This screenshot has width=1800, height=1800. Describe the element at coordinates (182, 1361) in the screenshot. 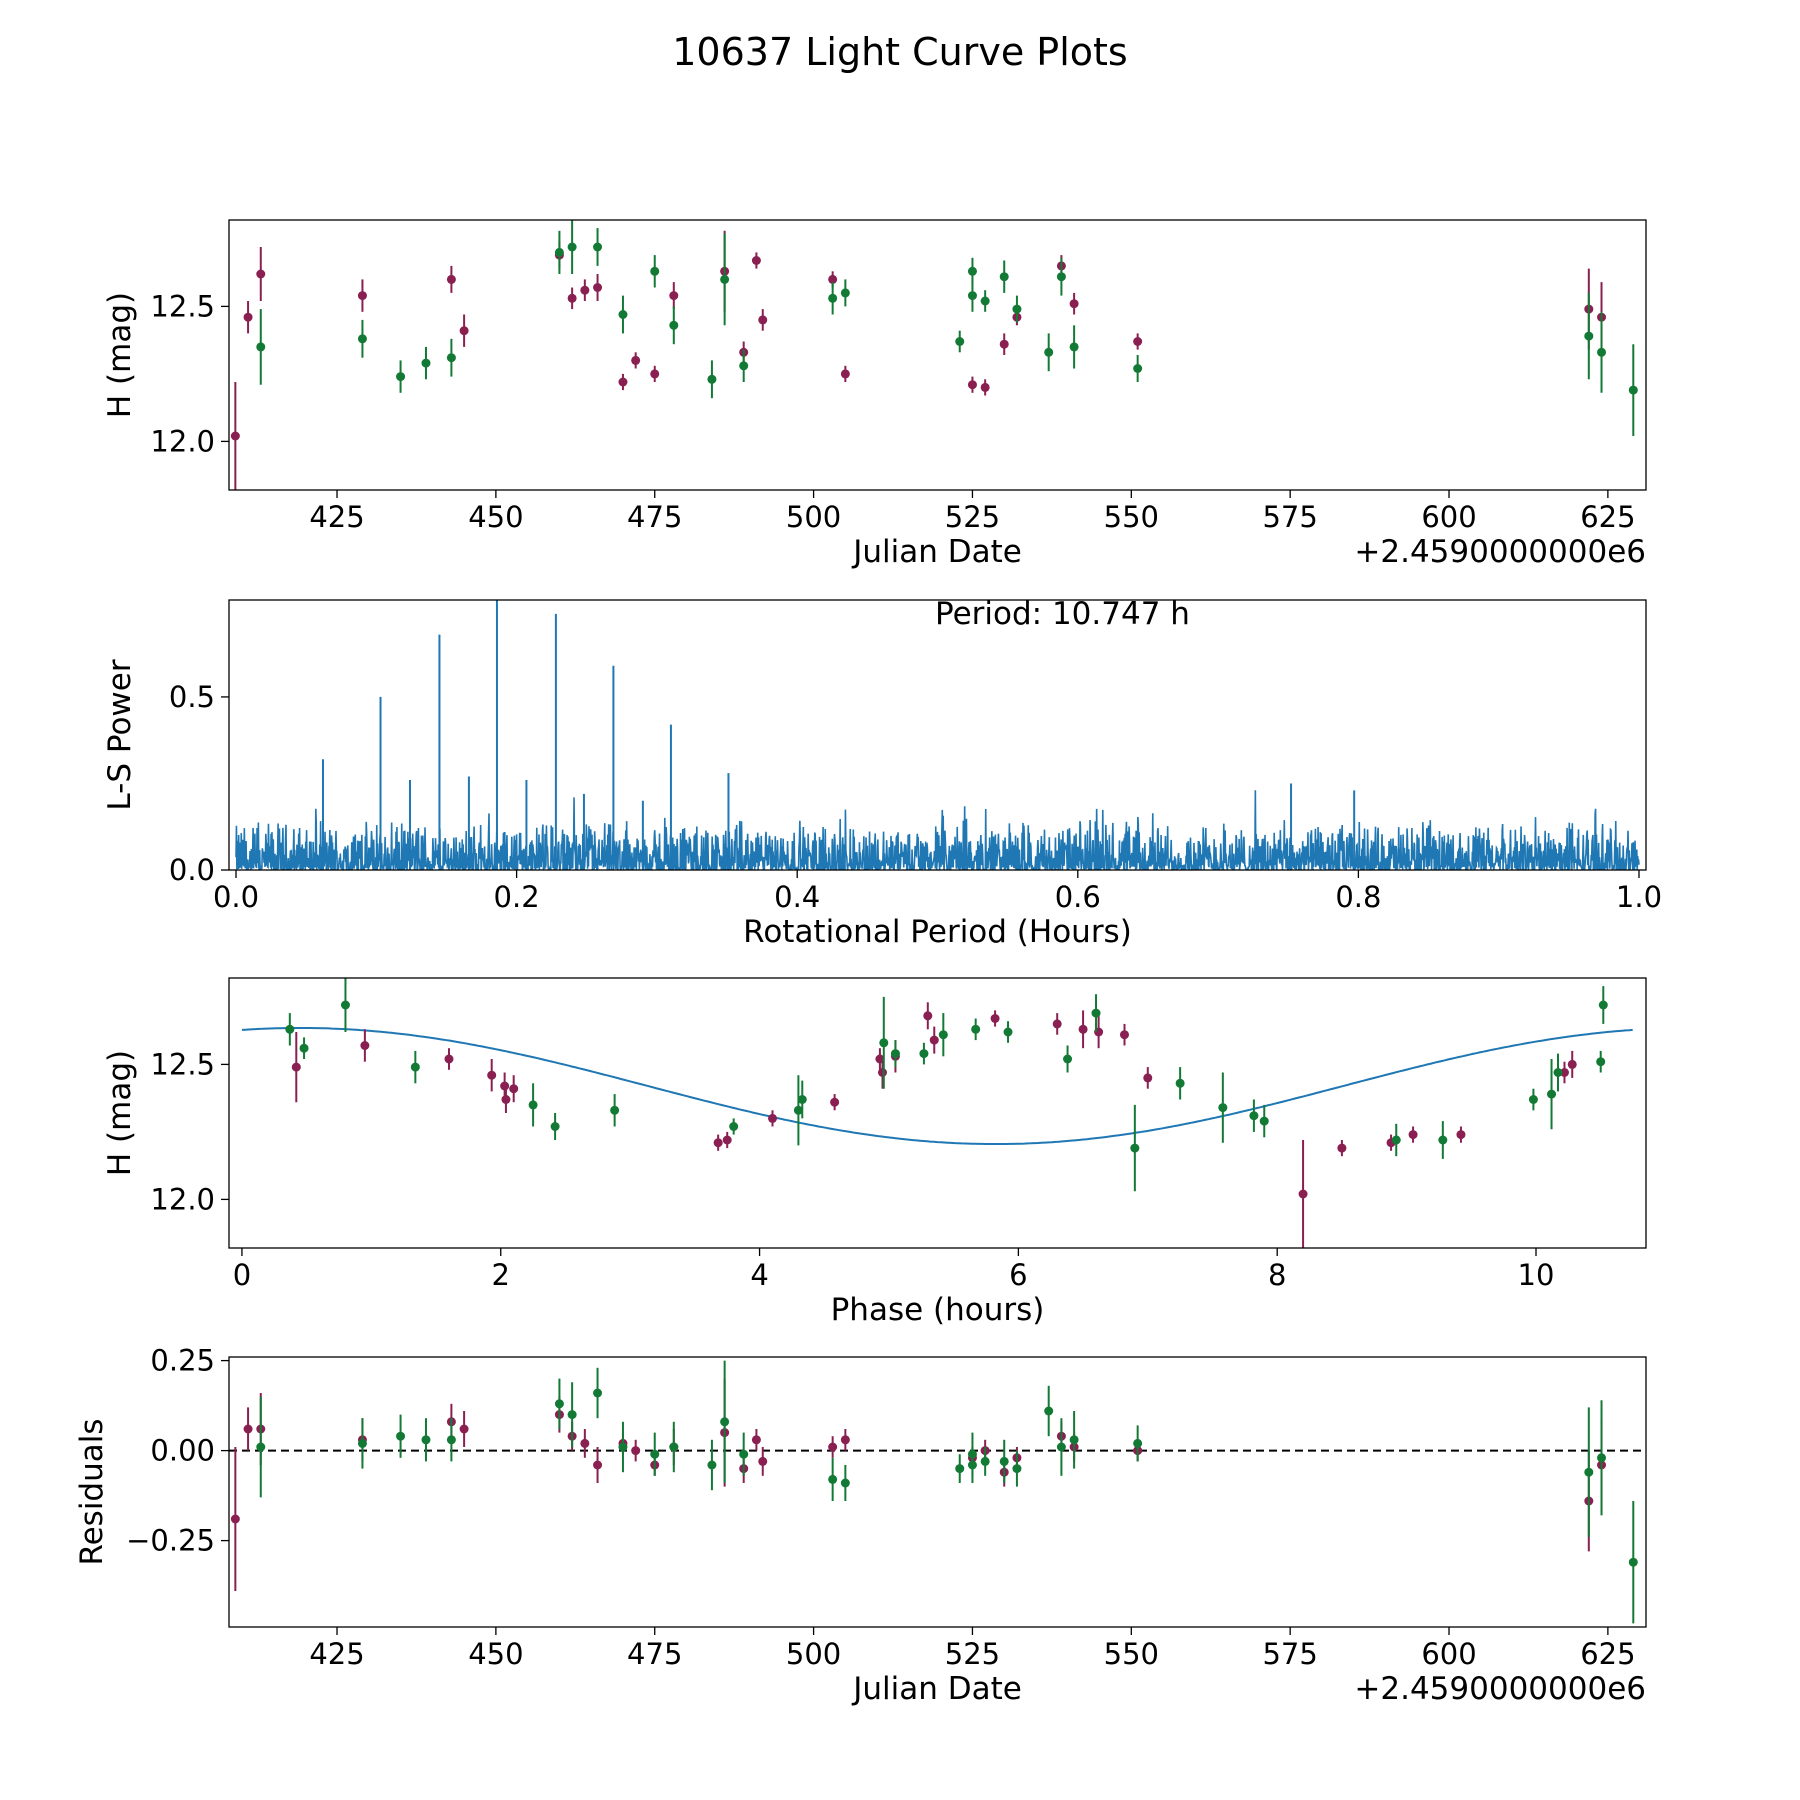

I see `y-tick-label: 0.25` at that location.